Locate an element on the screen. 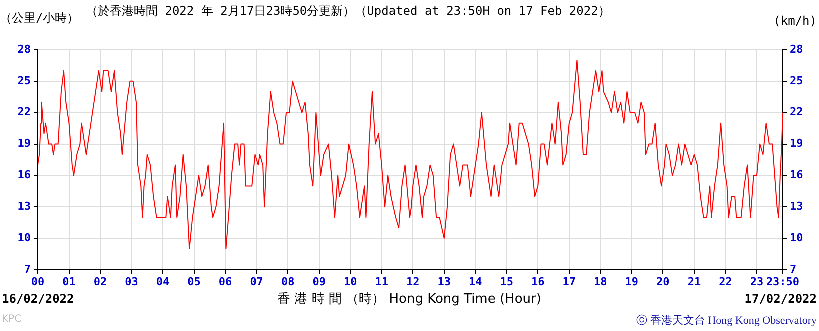 This screenshot has height=331, width=819. x-tick-label: 23:50 is located at coordinates (783, 281).